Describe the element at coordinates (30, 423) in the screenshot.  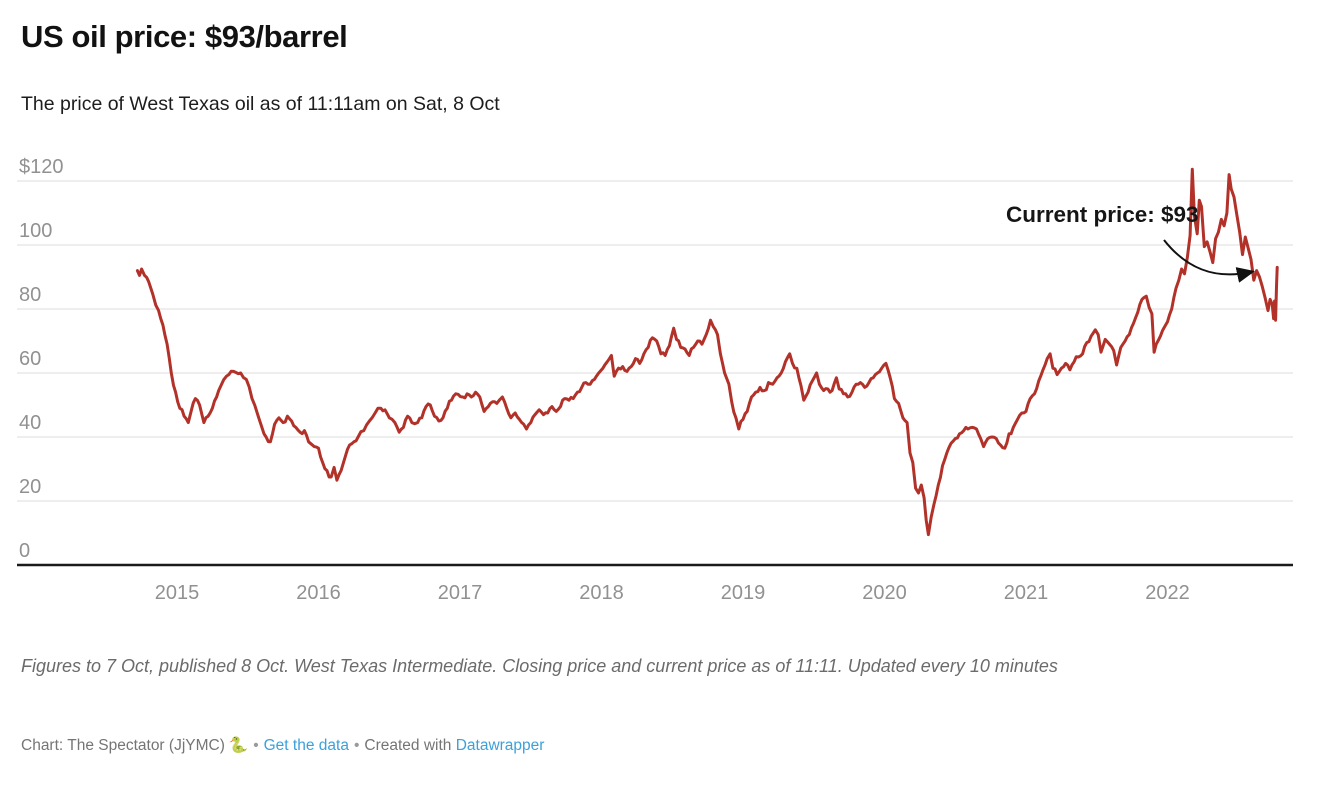
I see `y-tick-label: 40` at that location.